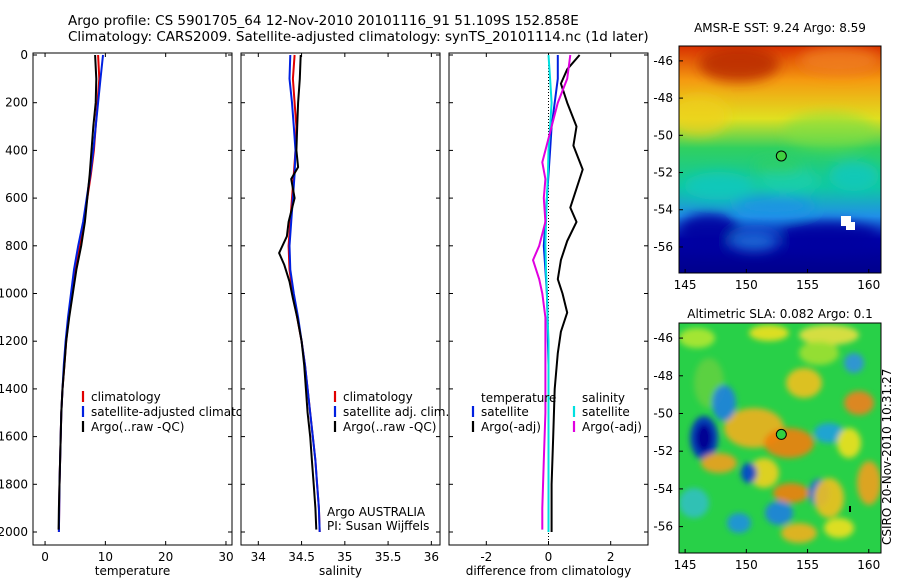 The image size is (900, 580). Describe the element at coordinates (344, 557) in the screenshot. I see `x-tick-label: 35` at that location.